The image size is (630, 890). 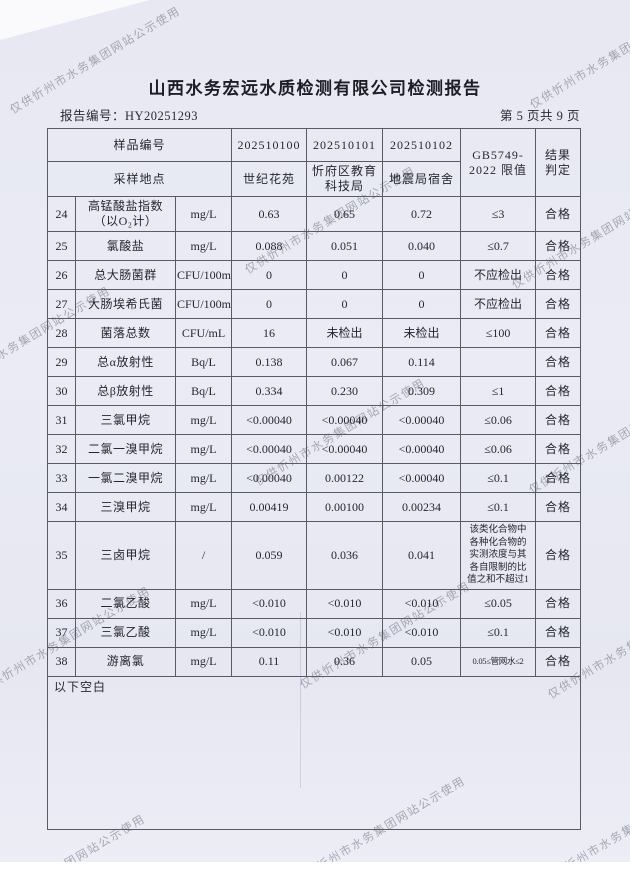 What do you see at coordinates (203, 304) in the screenshot?
I see `param-unit: CFU/100mL` at bounding box center [203, 304].